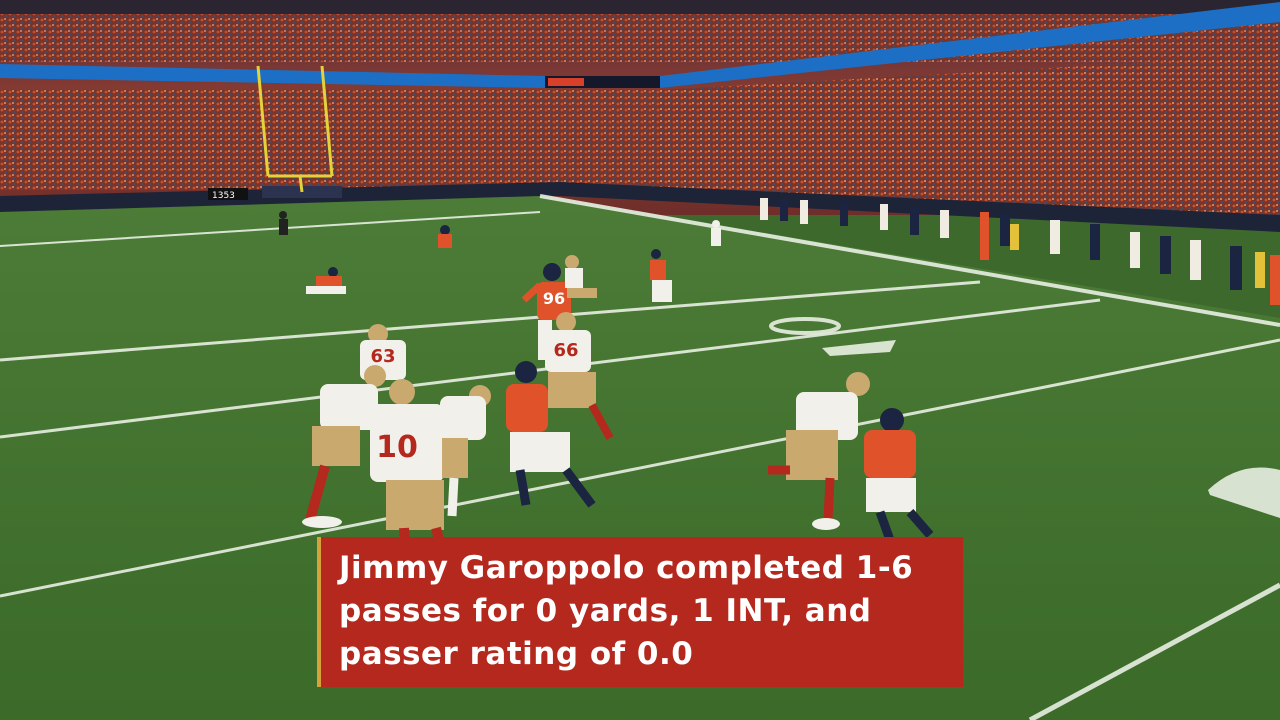  What do you see at coordinates (546, 311) in the screenshot?
I see `player-broncos-96: 96` at bounding box center [546, 311].